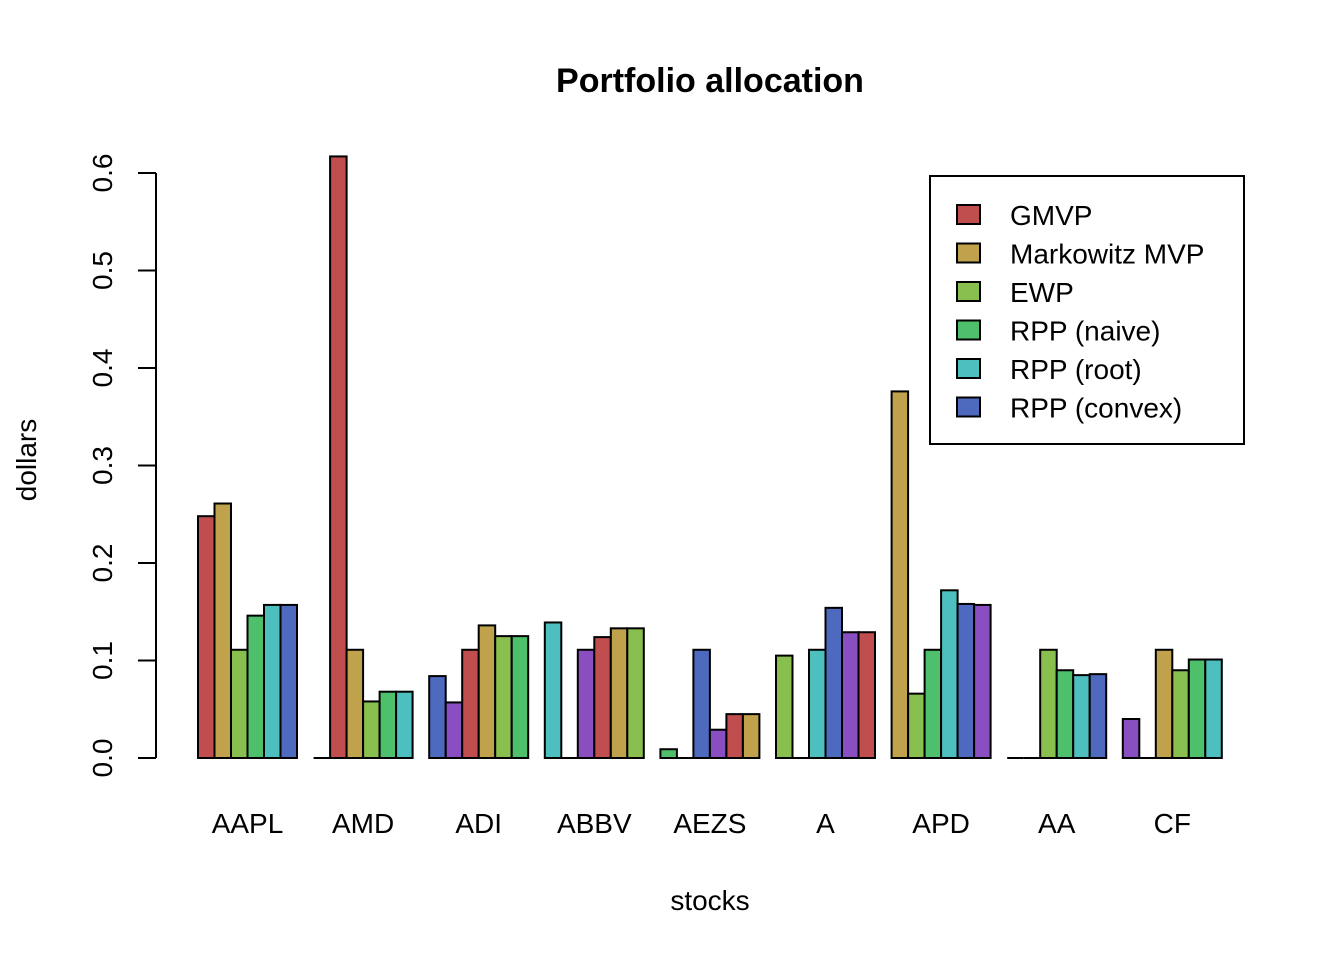 This screenshot has height=960, width=1344. I want to click on chart-title: Portfolio allocation, so click(710, 81).